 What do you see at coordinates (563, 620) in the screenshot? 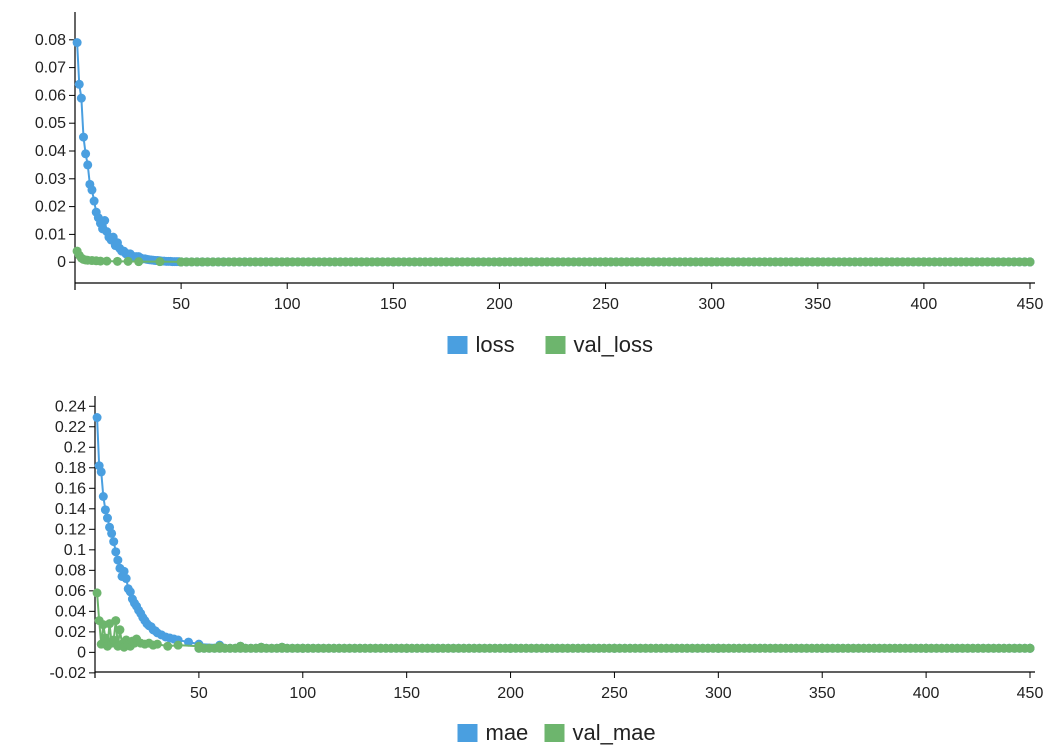
I see `series-val_mae` at bounding box center [563, 620].